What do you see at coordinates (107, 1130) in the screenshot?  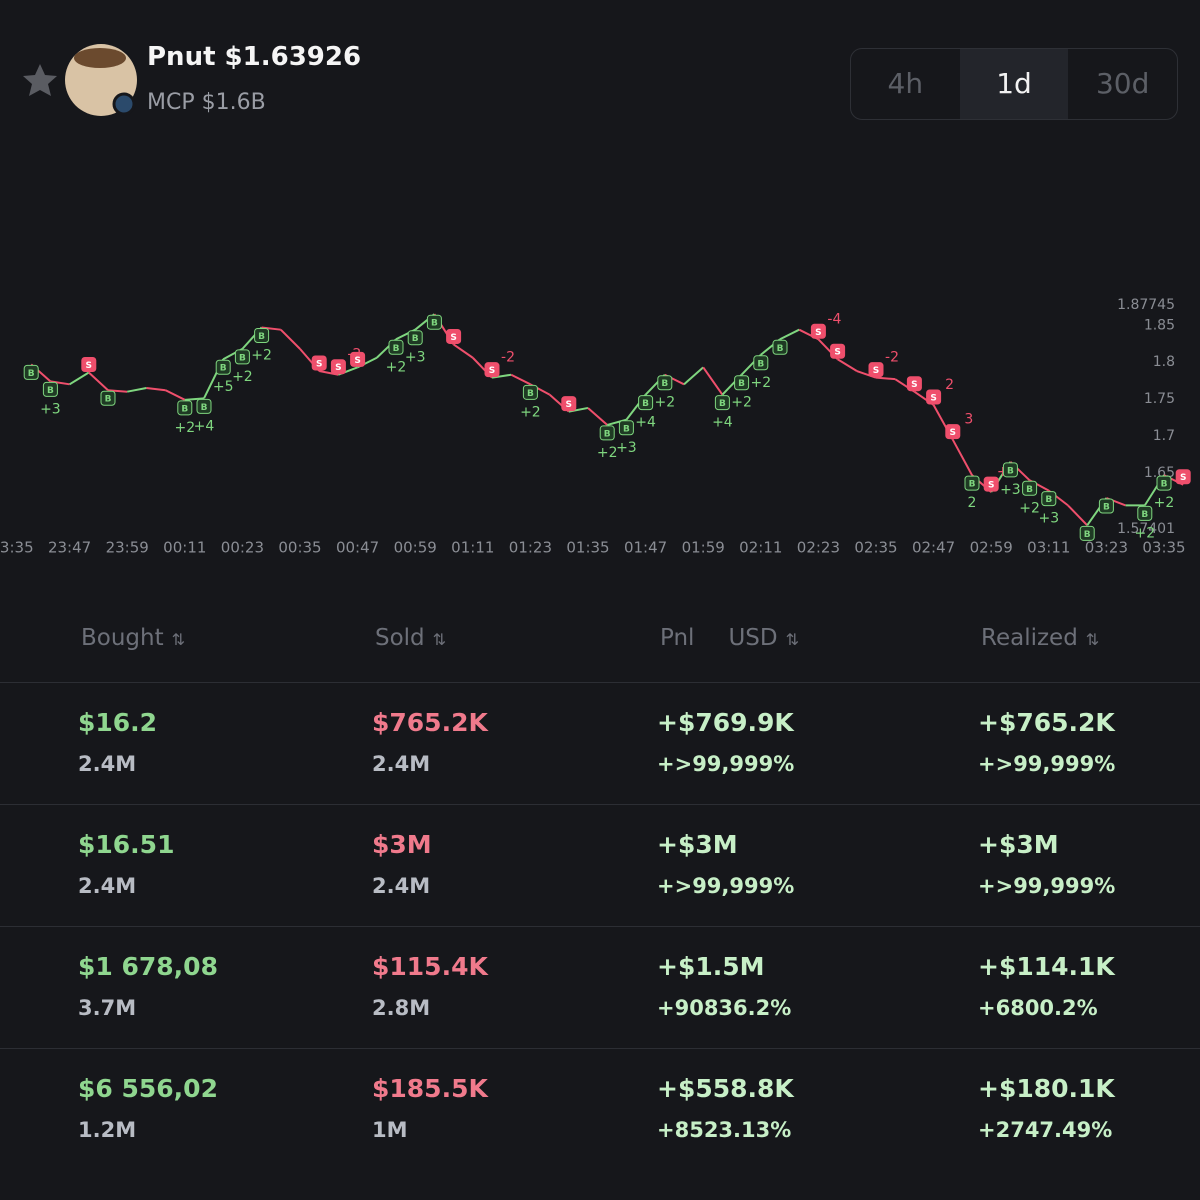 I see `cell-sub: 1.2M` at bounding box center [107, 1130].